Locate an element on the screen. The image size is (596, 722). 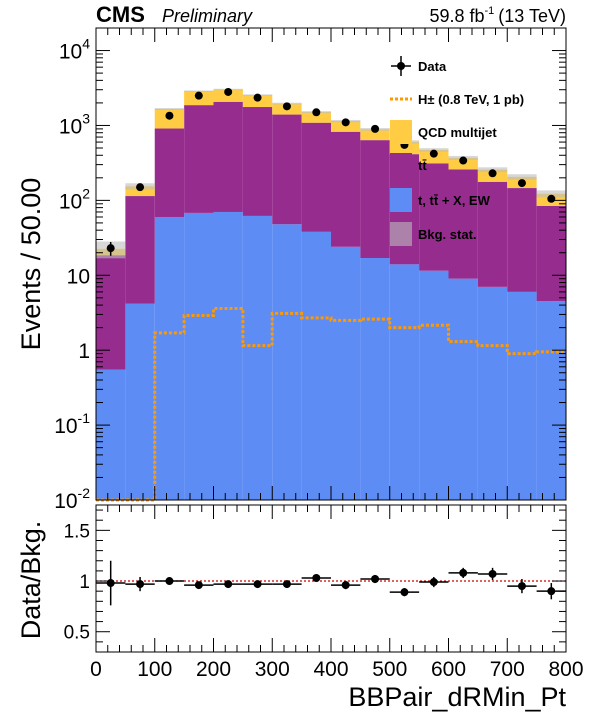
ratio-points is located at coordinates (331, 583).